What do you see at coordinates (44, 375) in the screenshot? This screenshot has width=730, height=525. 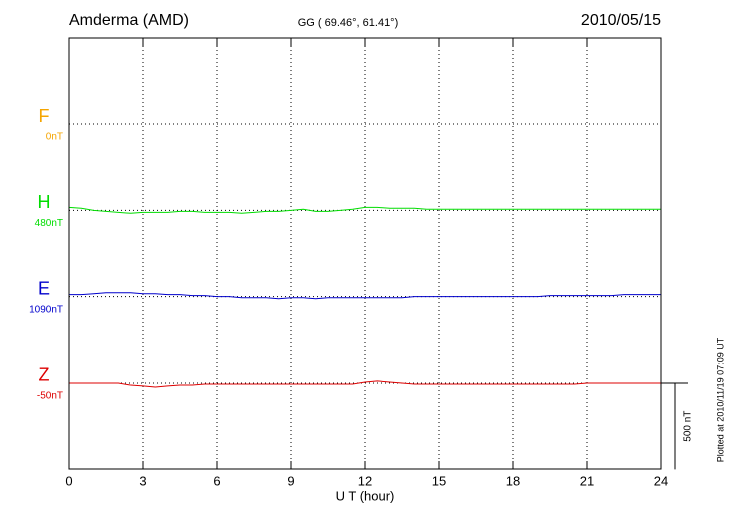 I see `series-name: Z` at bounding box center [44, 375].